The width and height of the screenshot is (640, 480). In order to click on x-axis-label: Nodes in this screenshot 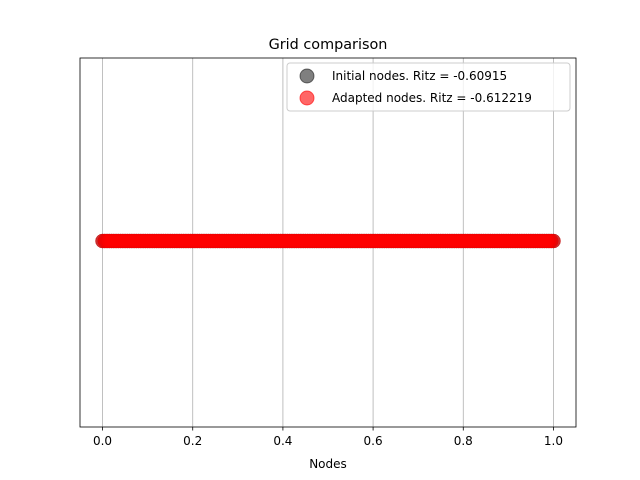, I will do `click(328, 464)`.